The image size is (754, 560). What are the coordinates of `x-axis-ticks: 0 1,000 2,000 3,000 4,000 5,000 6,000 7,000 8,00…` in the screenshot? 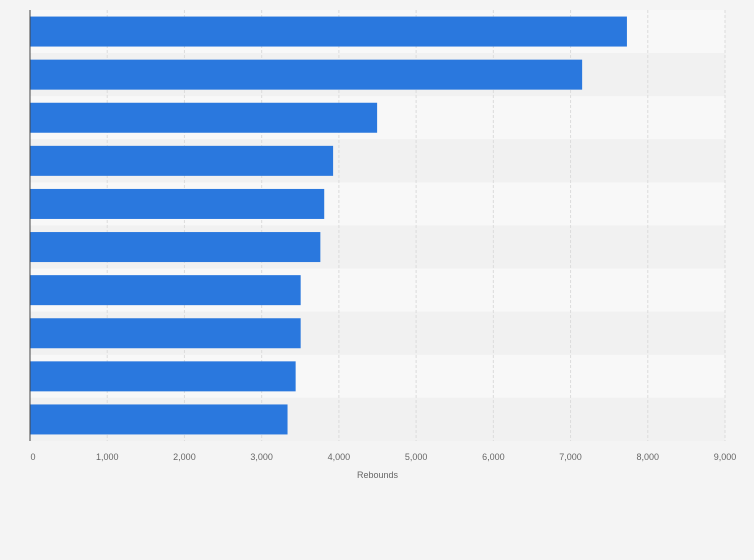 It's located at (383, 457).